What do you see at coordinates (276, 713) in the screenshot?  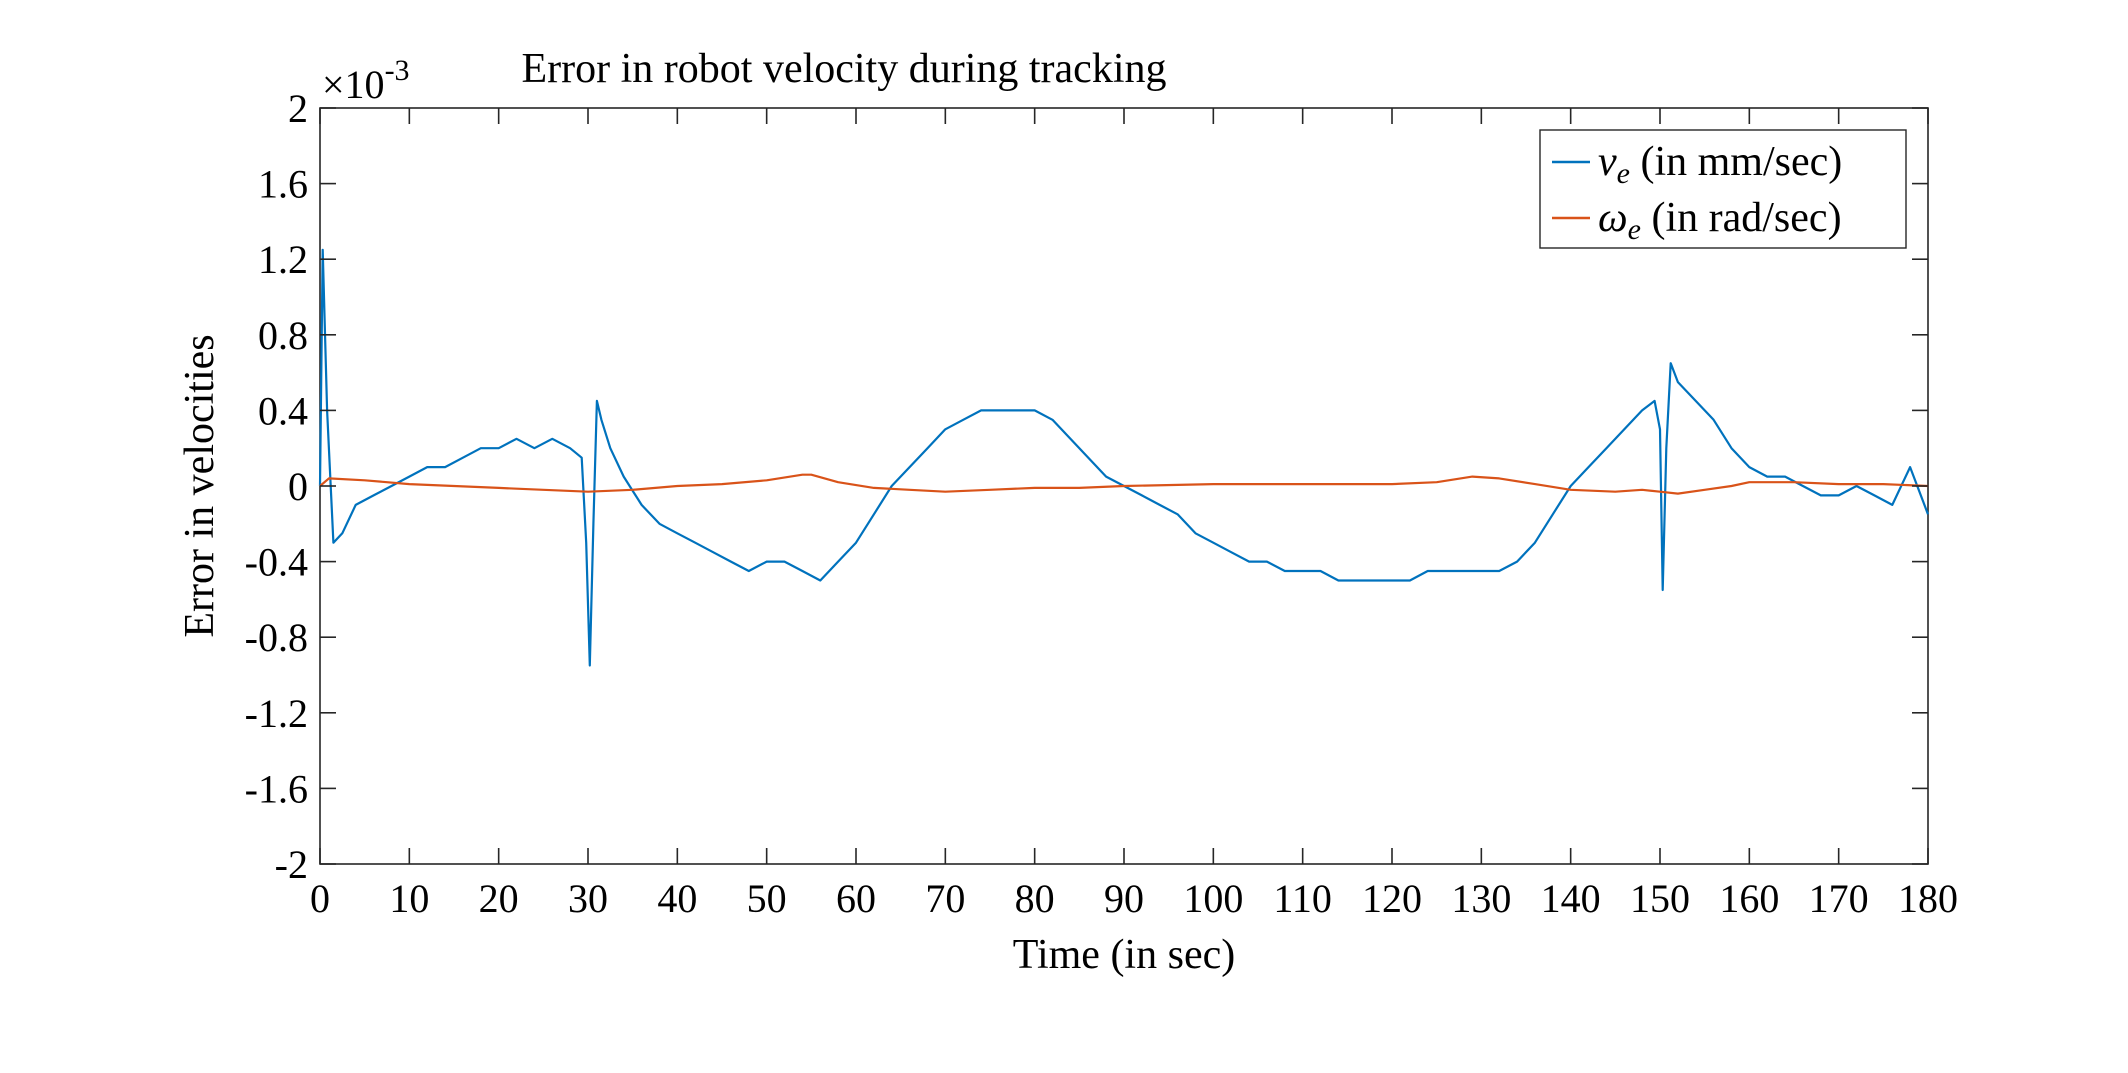 I see `y-tick-label: -1.2` at bounding box center [276, 713].